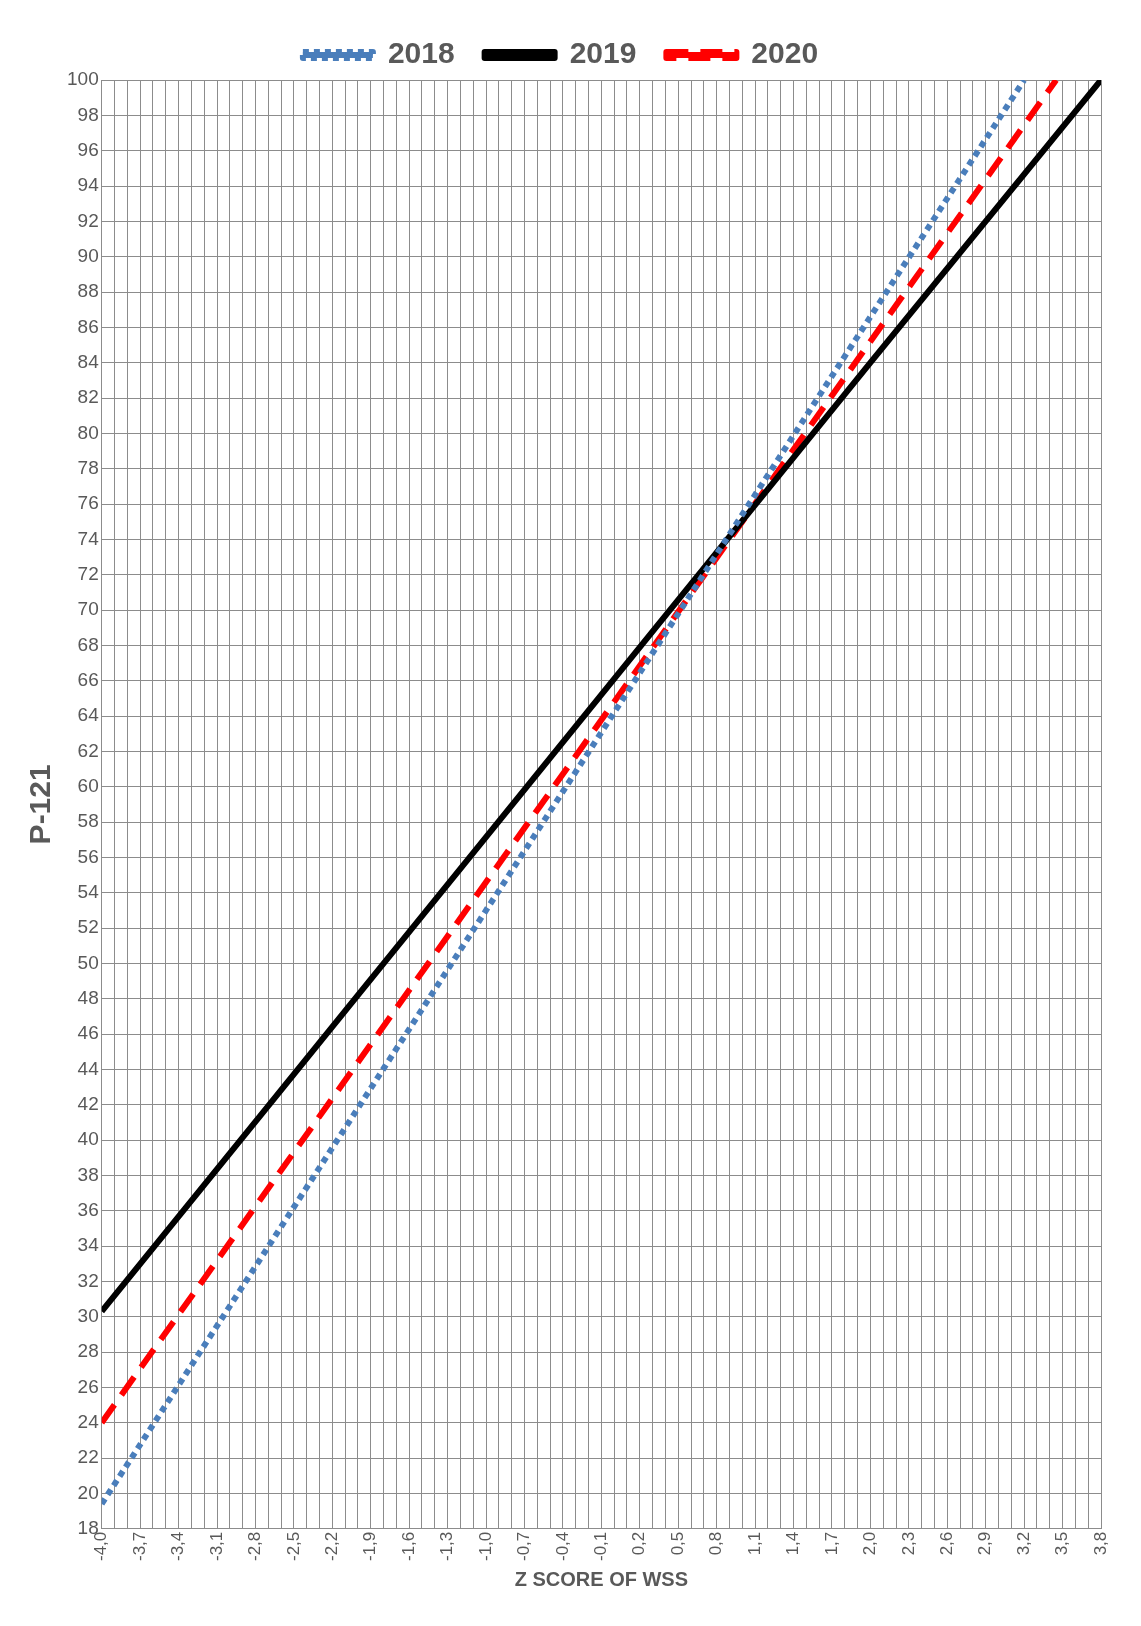 The width and height of the screenshot is (1141, 1626). Describe the element at coordinates (88, 1457) in the screenshot. I see `y-tick-label: 22` at that location.